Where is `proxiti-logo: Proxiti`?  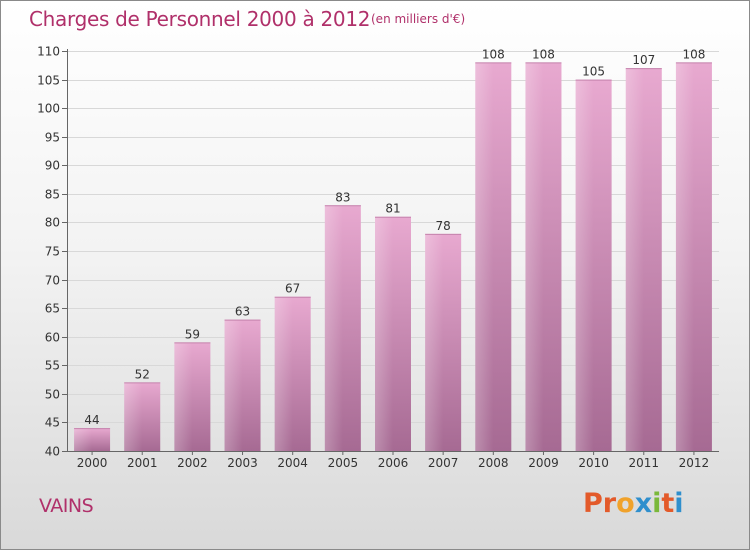
proxiti-logo: Proxiti is located at coordinates (633, 503).